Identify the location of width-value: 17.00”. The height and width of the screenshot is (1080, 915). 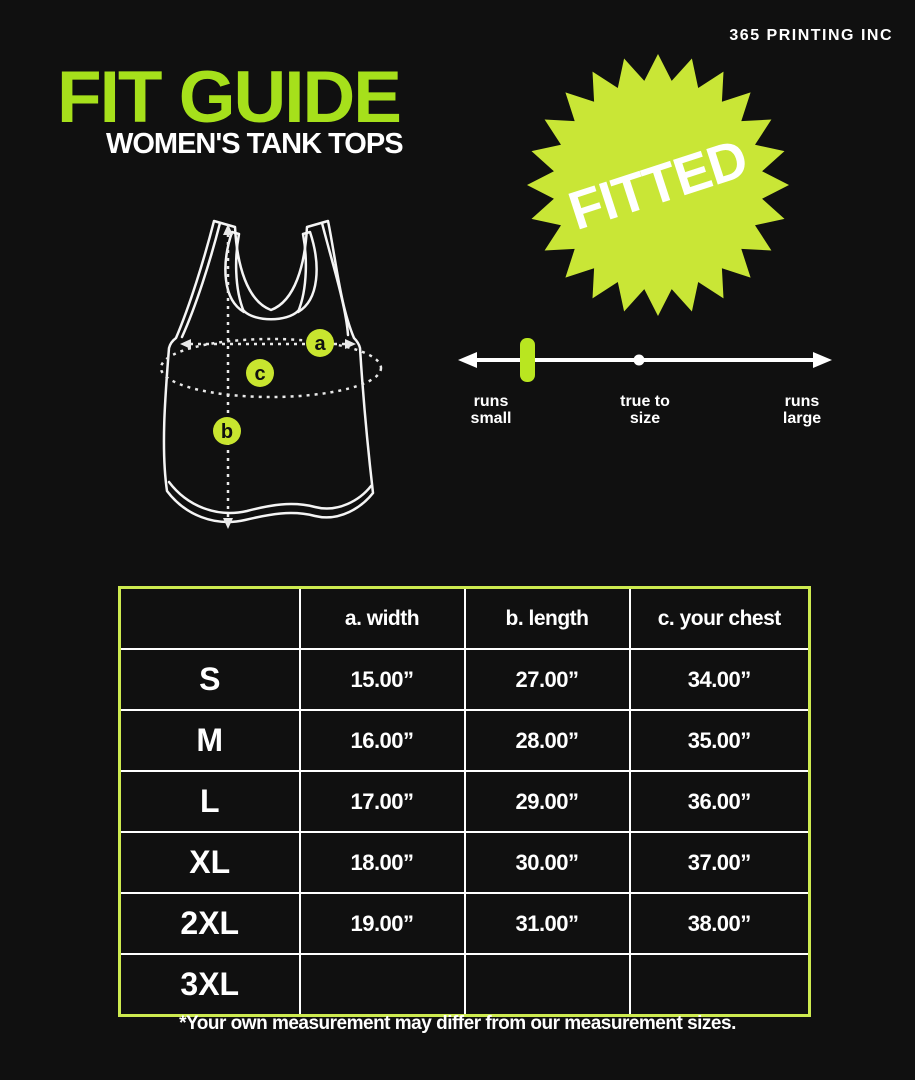
(382, 801).